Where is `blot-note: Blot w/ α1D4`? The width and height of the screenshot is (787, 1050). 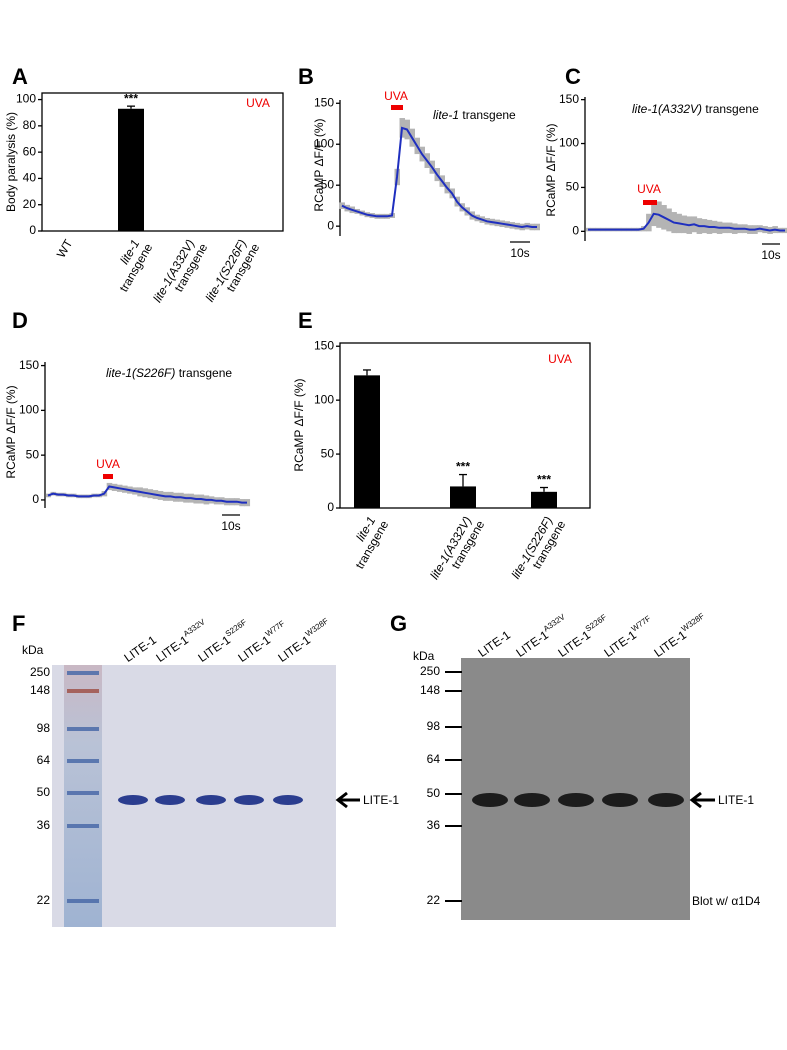 blot-note: Blot w/ α1D4 is located at coordinates (726, 901).